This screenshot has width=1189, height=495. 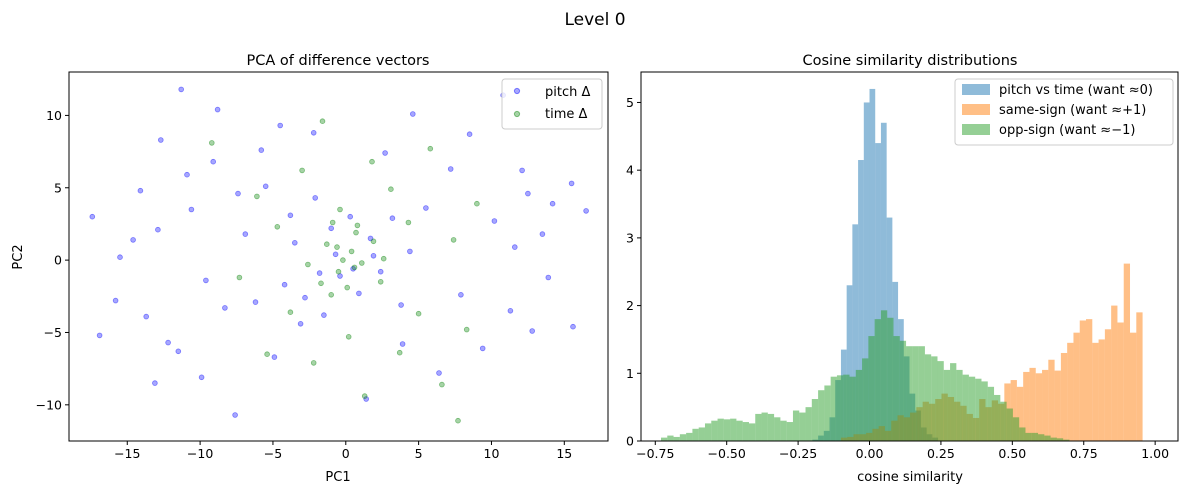 I want to click on scatter-x-tick-label: 5, so click(x=419, y=453).